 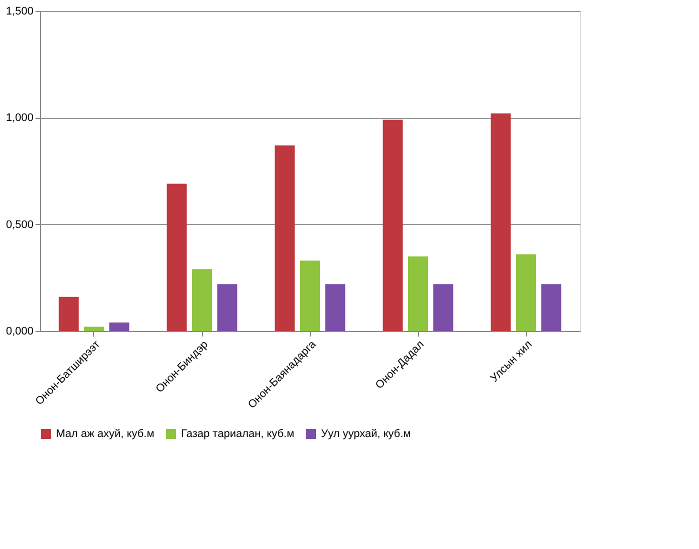 What do you see at coordinates (20, 224) in the screenshot?
I see `y-tick-label: 0,500` at bounding box center [20, 224].